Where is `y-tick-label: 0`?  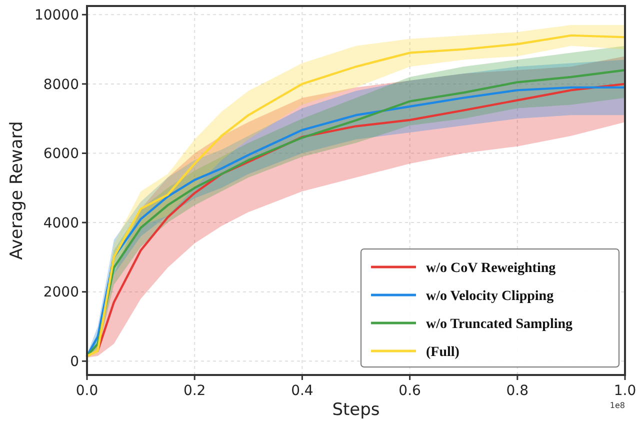
y-tick-label: 0 is located at coordinates (74, 362).